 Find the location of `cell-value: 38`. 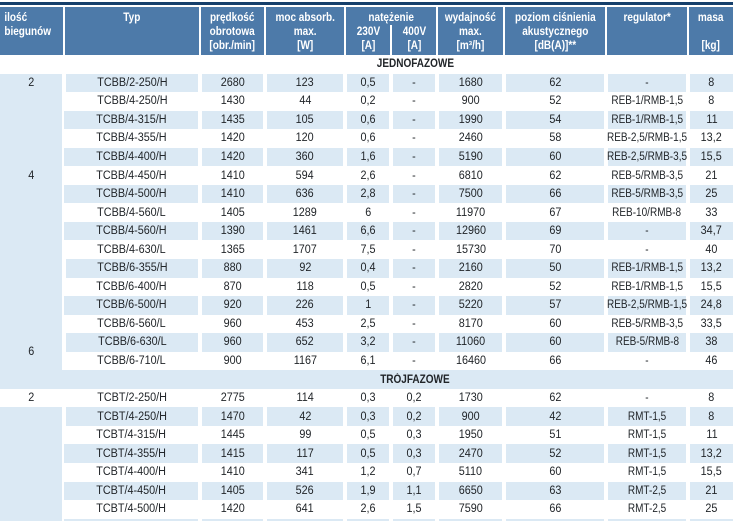

cell-value: 38 is located at coordinates (711, 342).